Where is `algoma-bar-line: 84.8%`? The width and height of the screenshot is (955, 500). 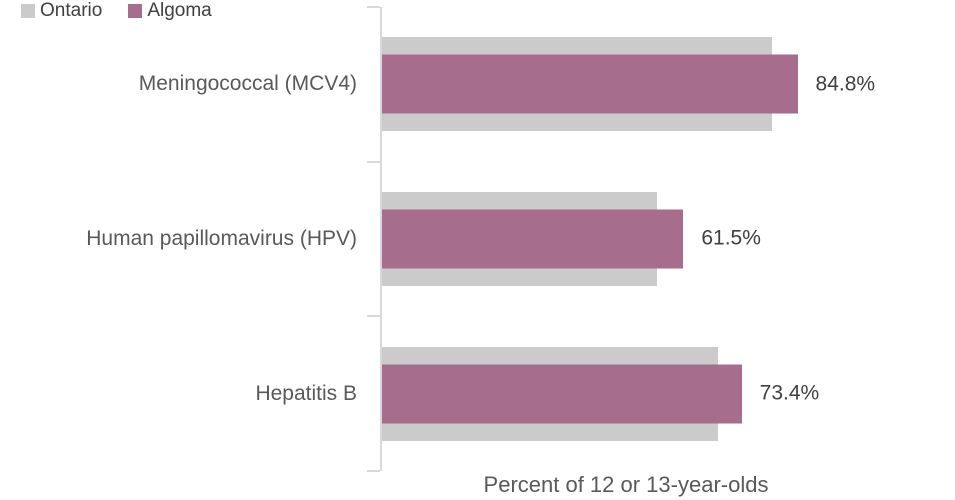 algoma-bar-line: 84.8% is located at coordinates (628, 84).